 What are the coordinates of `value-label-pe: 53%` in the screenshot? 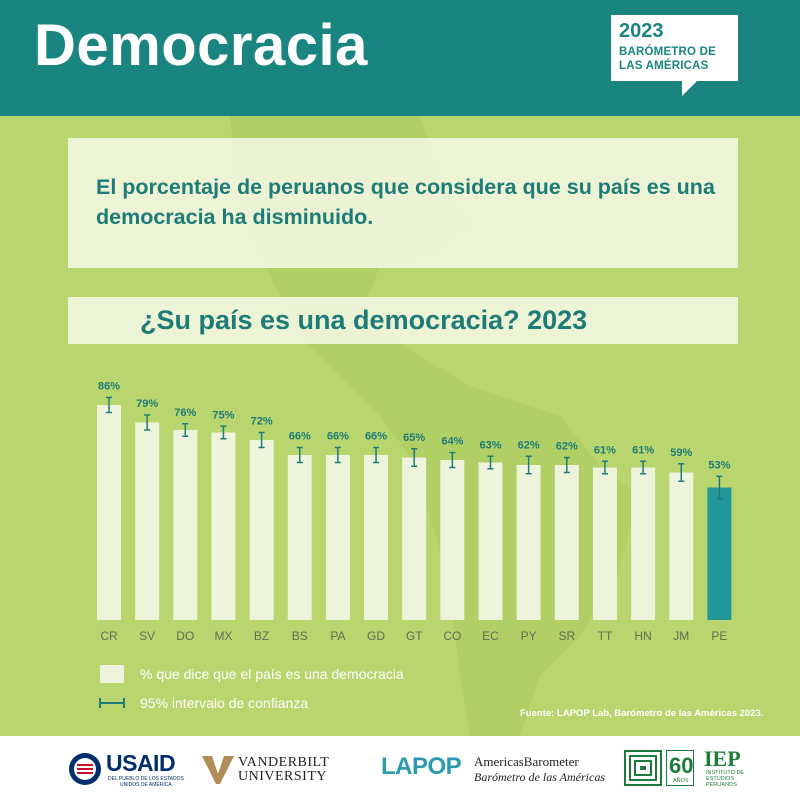 It's located at (719, 465).